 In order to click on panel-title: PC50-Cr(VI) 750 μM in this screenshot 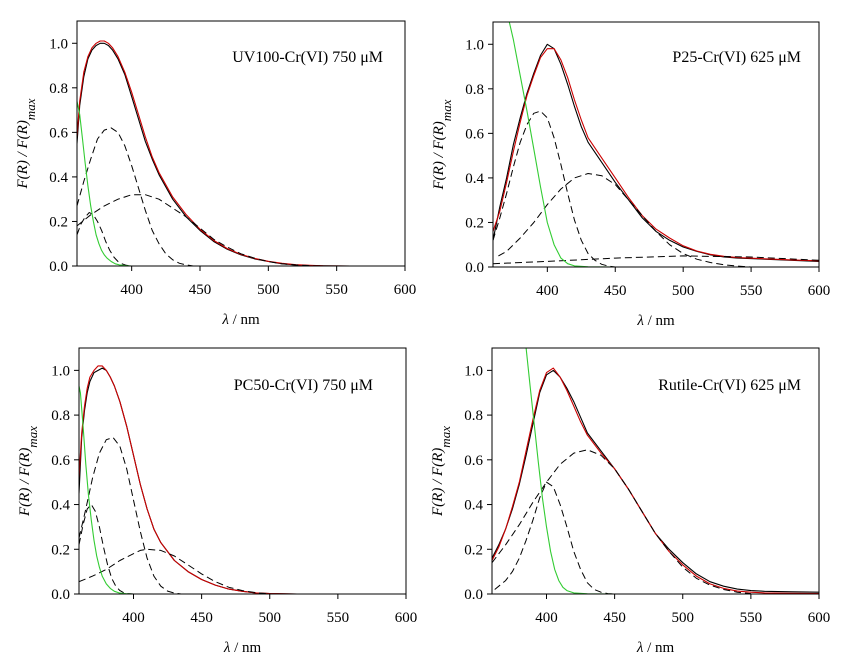, I will do `click(303, 385)`.